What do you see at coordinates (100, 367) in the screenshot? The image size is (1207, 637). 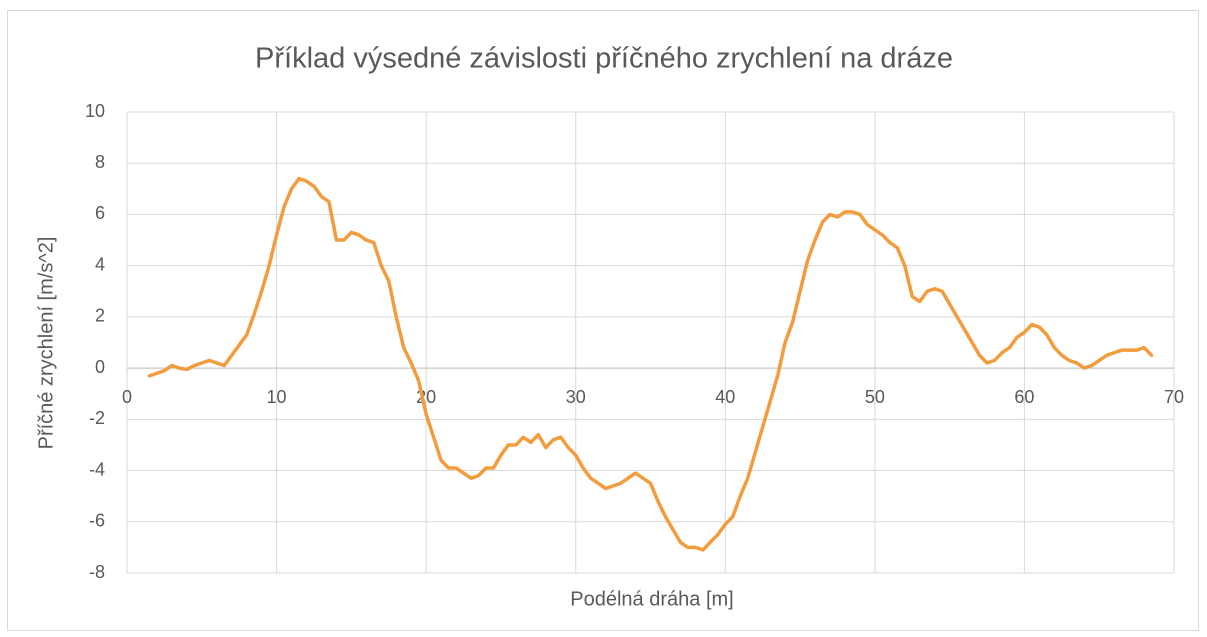 I see `y-tick-label: 0` at bounding box center [100, 367].